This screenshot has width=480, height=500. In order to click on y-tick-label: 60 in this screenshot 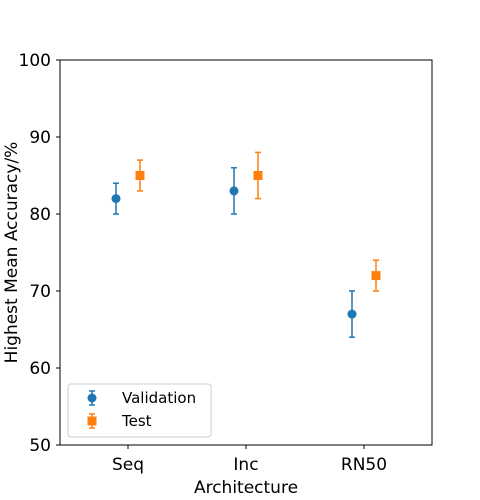, I will do `click(40, 369)`.